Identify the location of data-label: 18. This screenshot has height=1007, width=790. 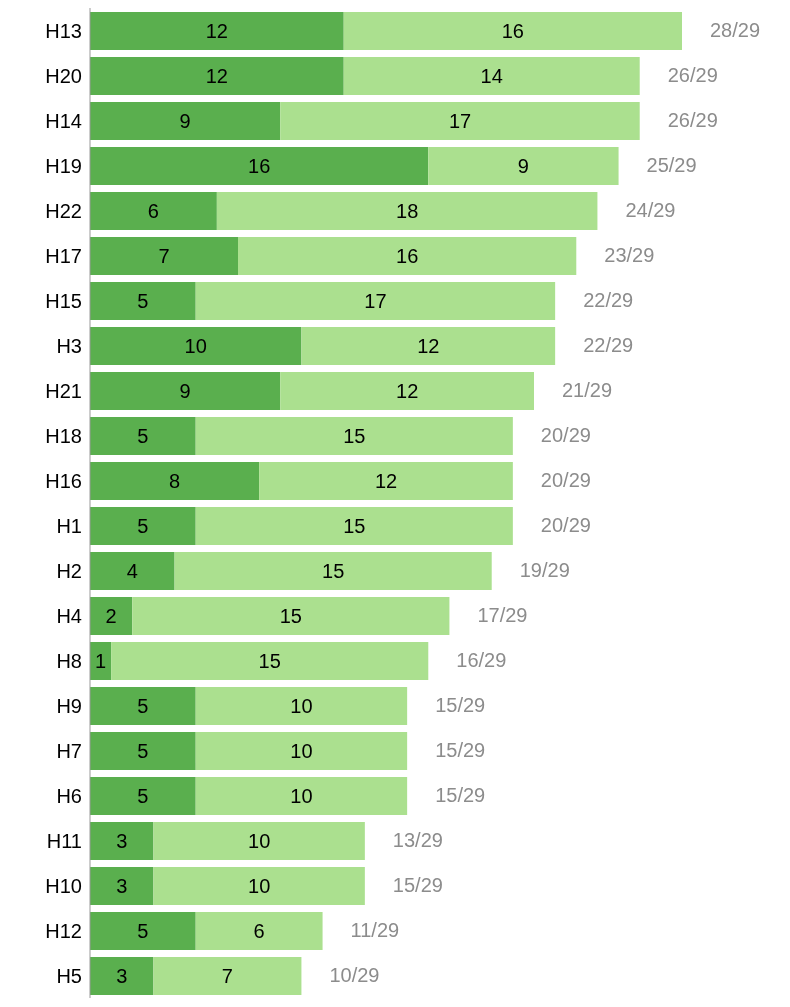
(407, 211).